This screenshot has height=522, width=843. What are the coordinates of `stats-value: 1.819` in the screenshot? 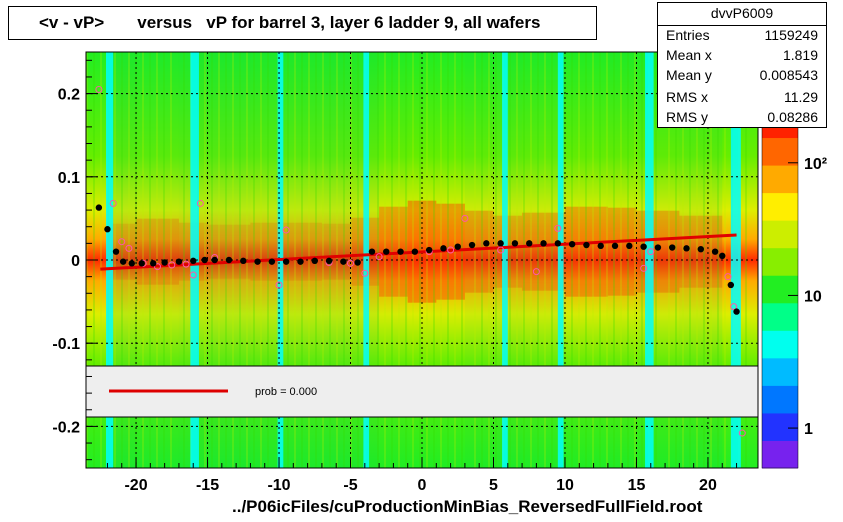 It's located at (800, 55).